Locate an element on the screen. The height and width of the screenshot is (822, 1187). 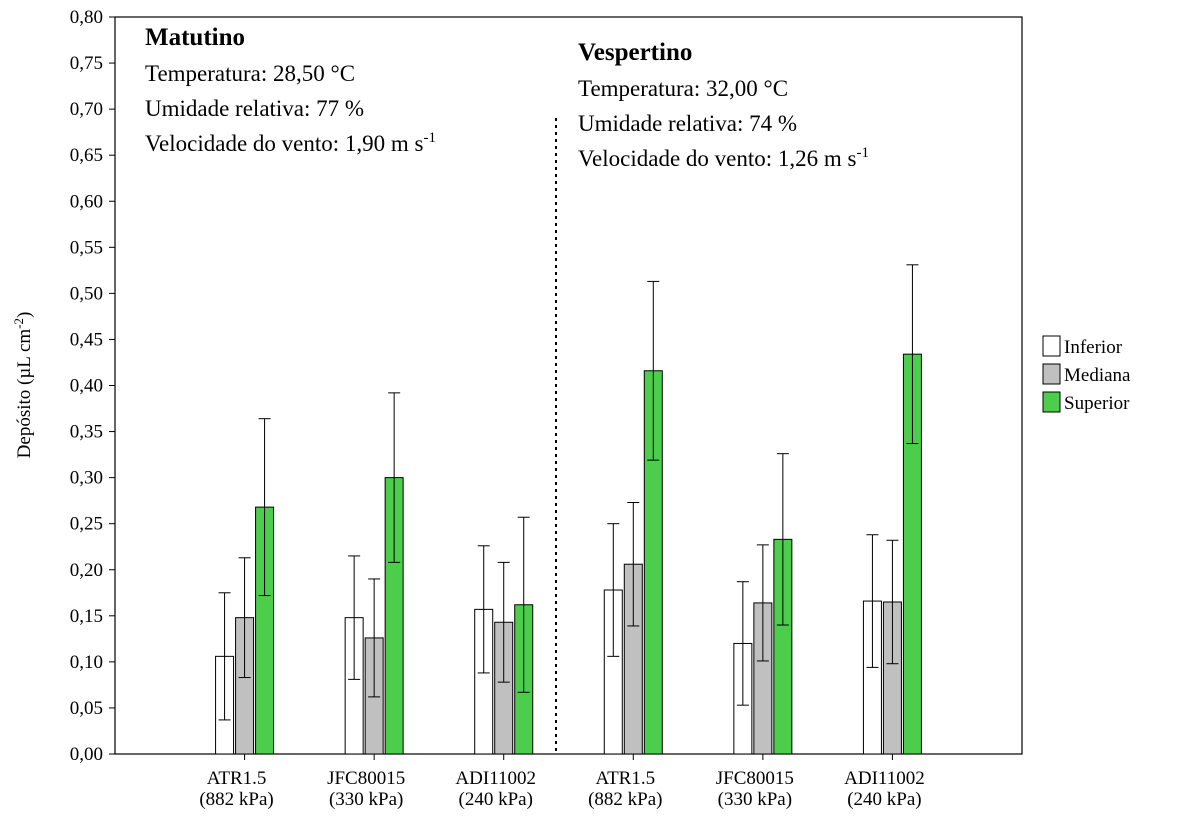
y-tick-label: 0,25 is located at coordinates (86, 524).